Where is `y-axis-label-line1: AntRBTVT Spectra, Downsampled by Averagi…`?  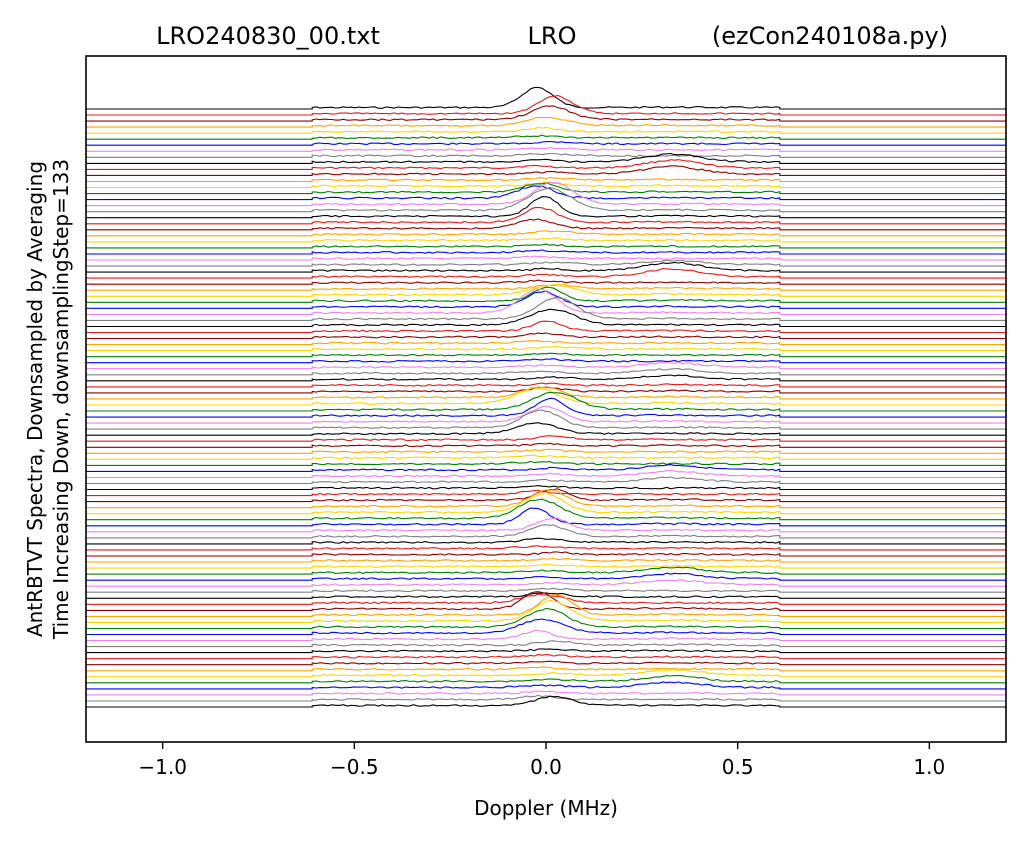 y-axis-label-line1: AntRBTVT Spectra, Downsampled by Averagi… is located at coordinates (35, 399).